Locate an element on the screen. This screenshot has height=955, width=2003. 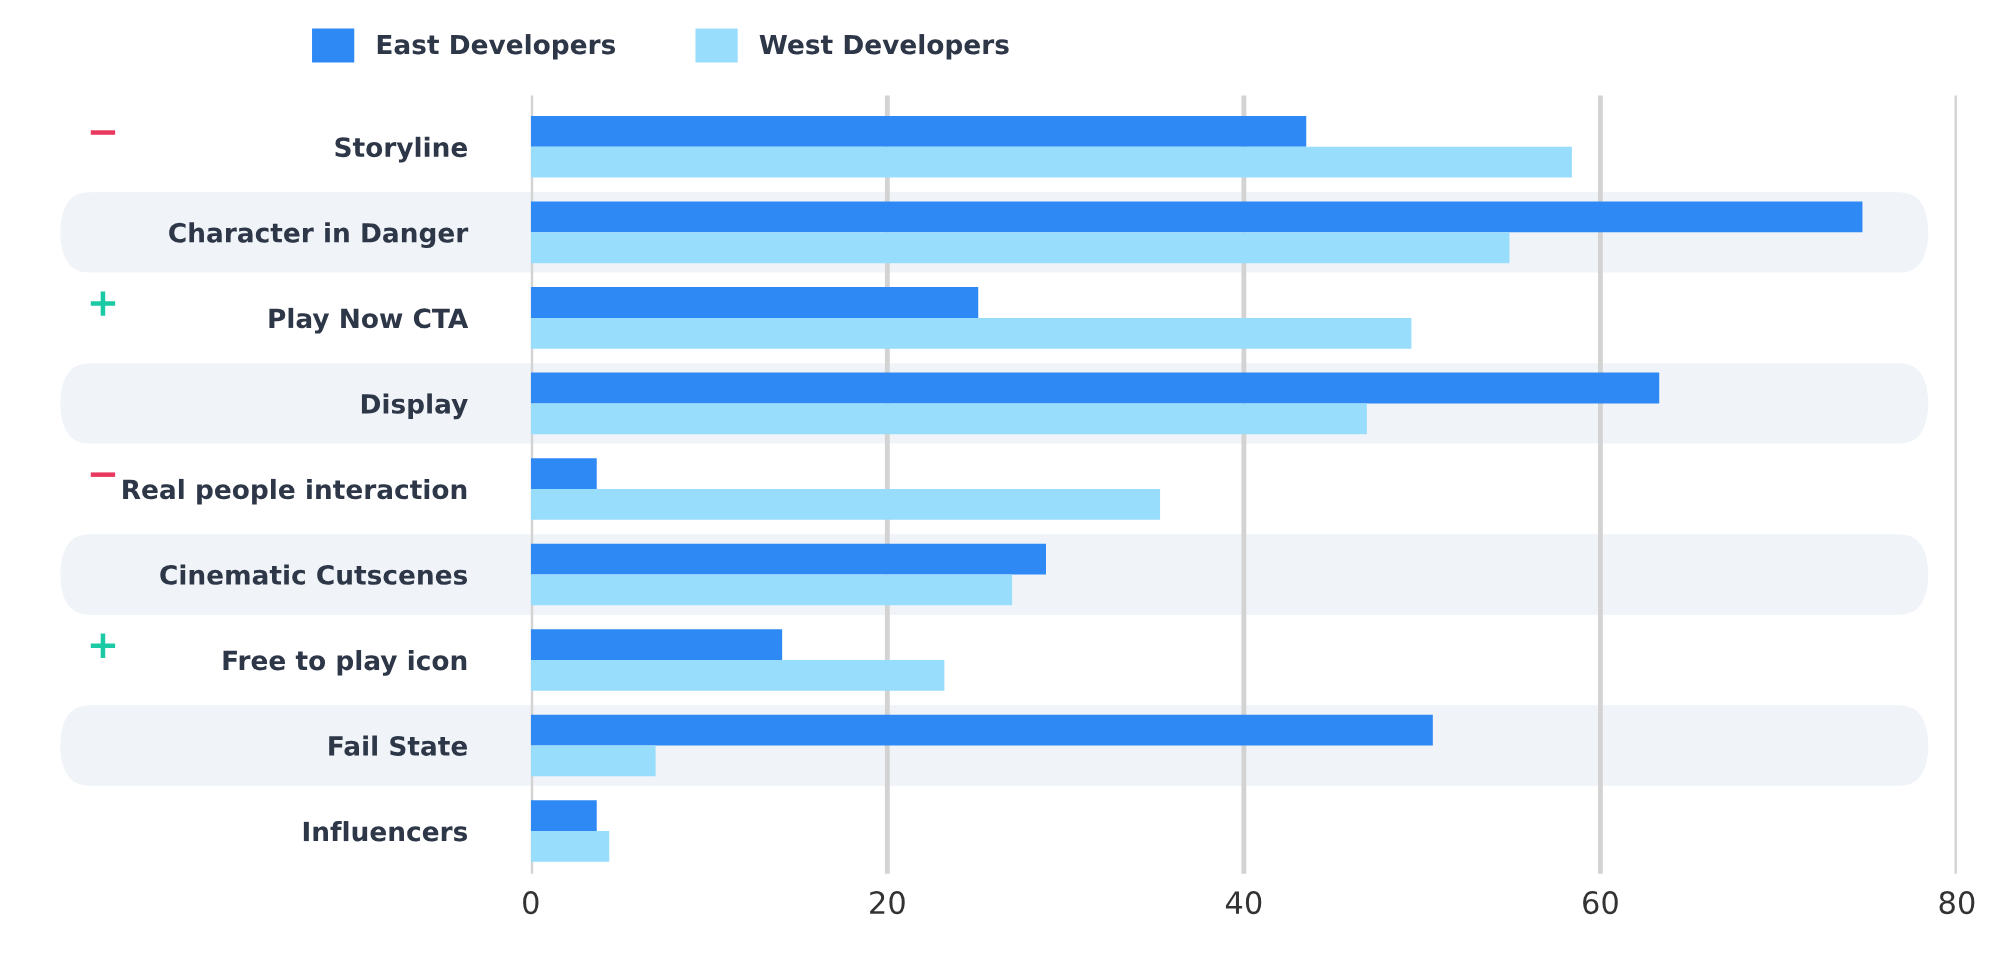
y-tick-label: Cinematic Cutscenes is located at coordinates (314, 574).